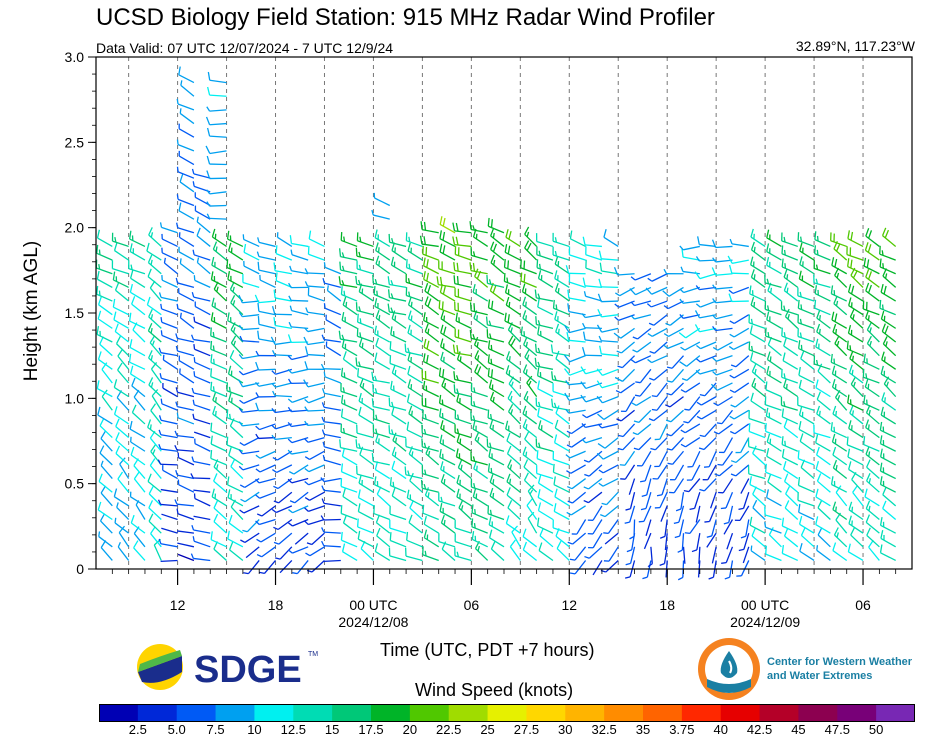 This screenshot has width=927, height=747. I want to click on x-tick-label: 18, so click(667, 605).